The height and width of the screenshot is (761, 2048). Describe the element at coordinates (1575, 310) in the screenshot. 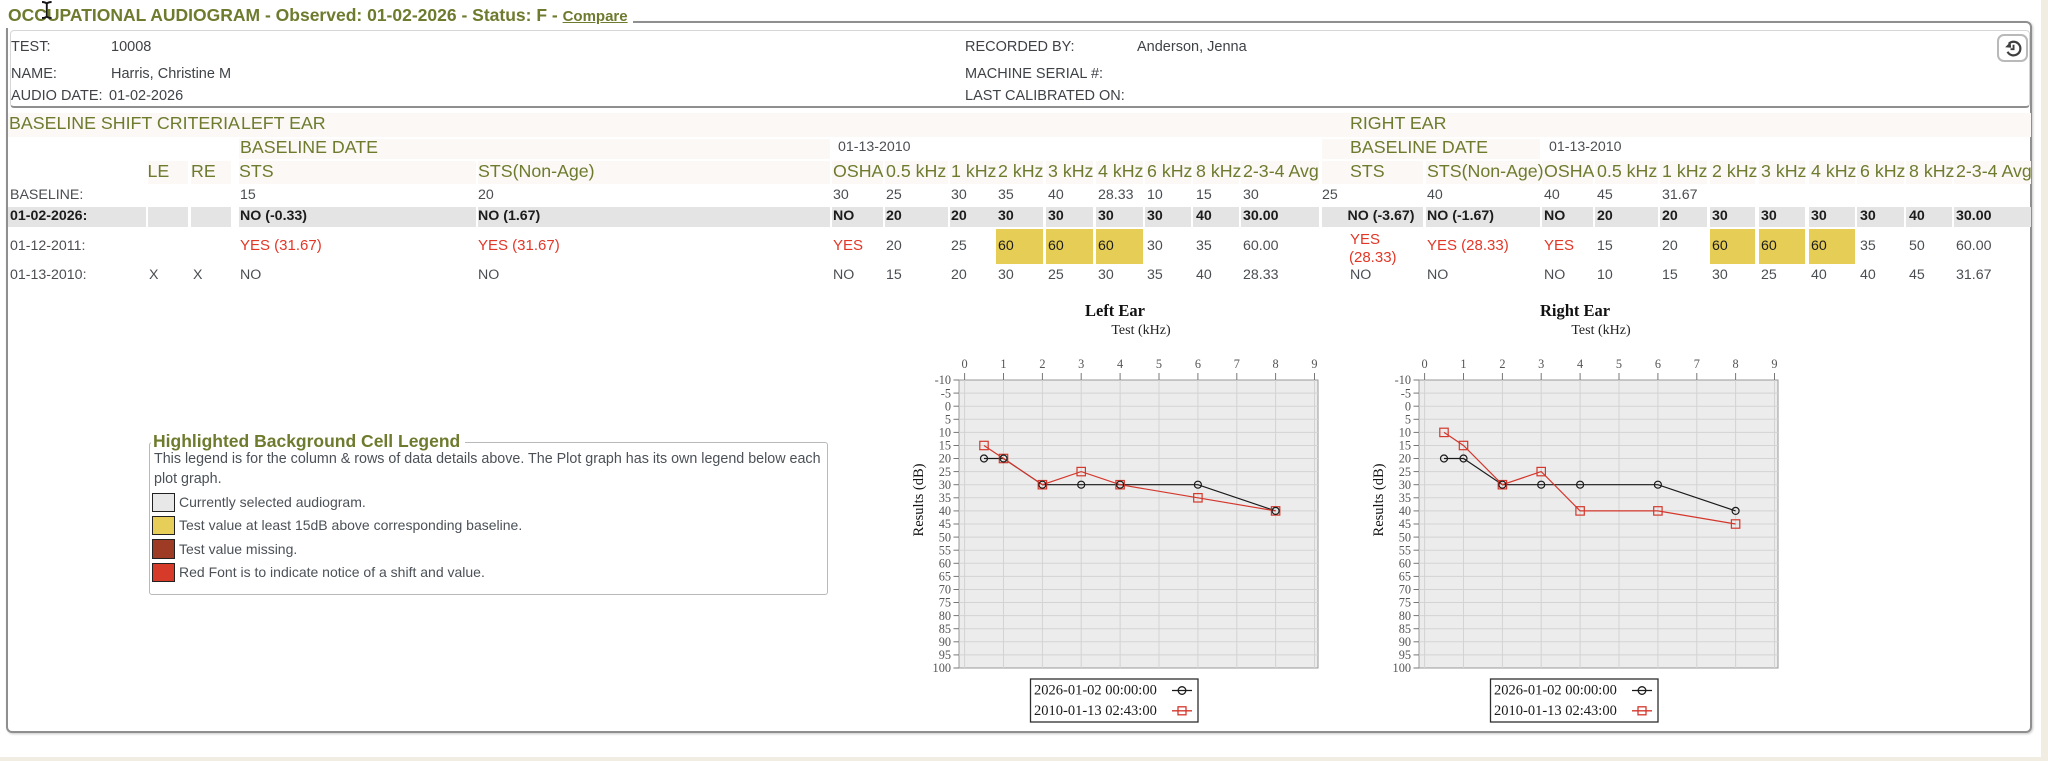

I see `svg-text: Right Ear` at that location.